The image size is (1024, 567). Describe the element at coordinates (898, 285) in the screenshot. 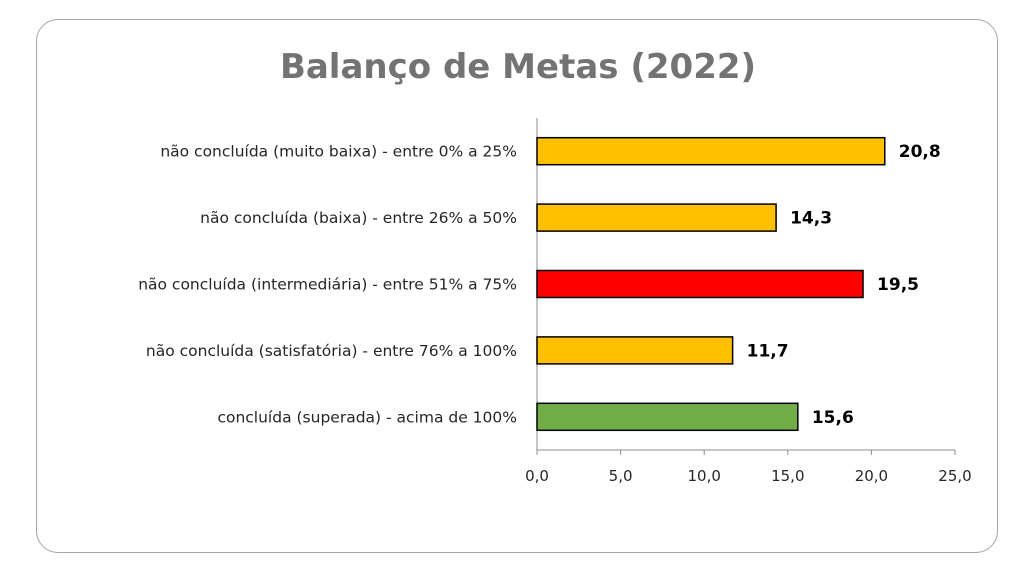

I see `data-label: 19,5` at that location.